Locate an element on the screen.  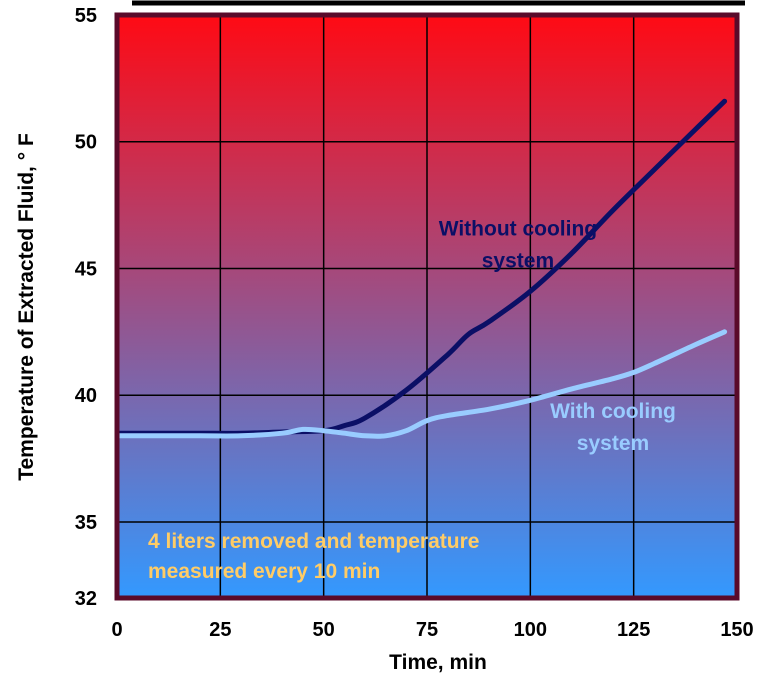
x-tick-label: 150 is located at coordinates (736, 630).